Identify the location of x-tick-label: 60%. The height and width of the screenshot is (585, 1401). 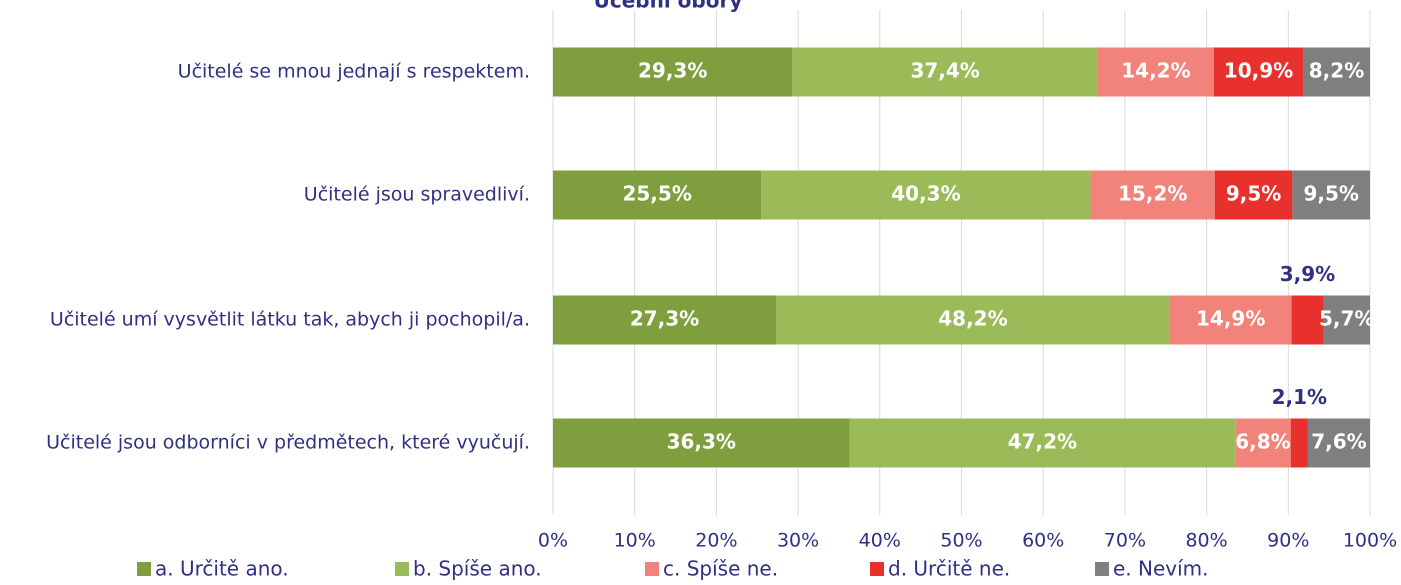
(1043, 541).